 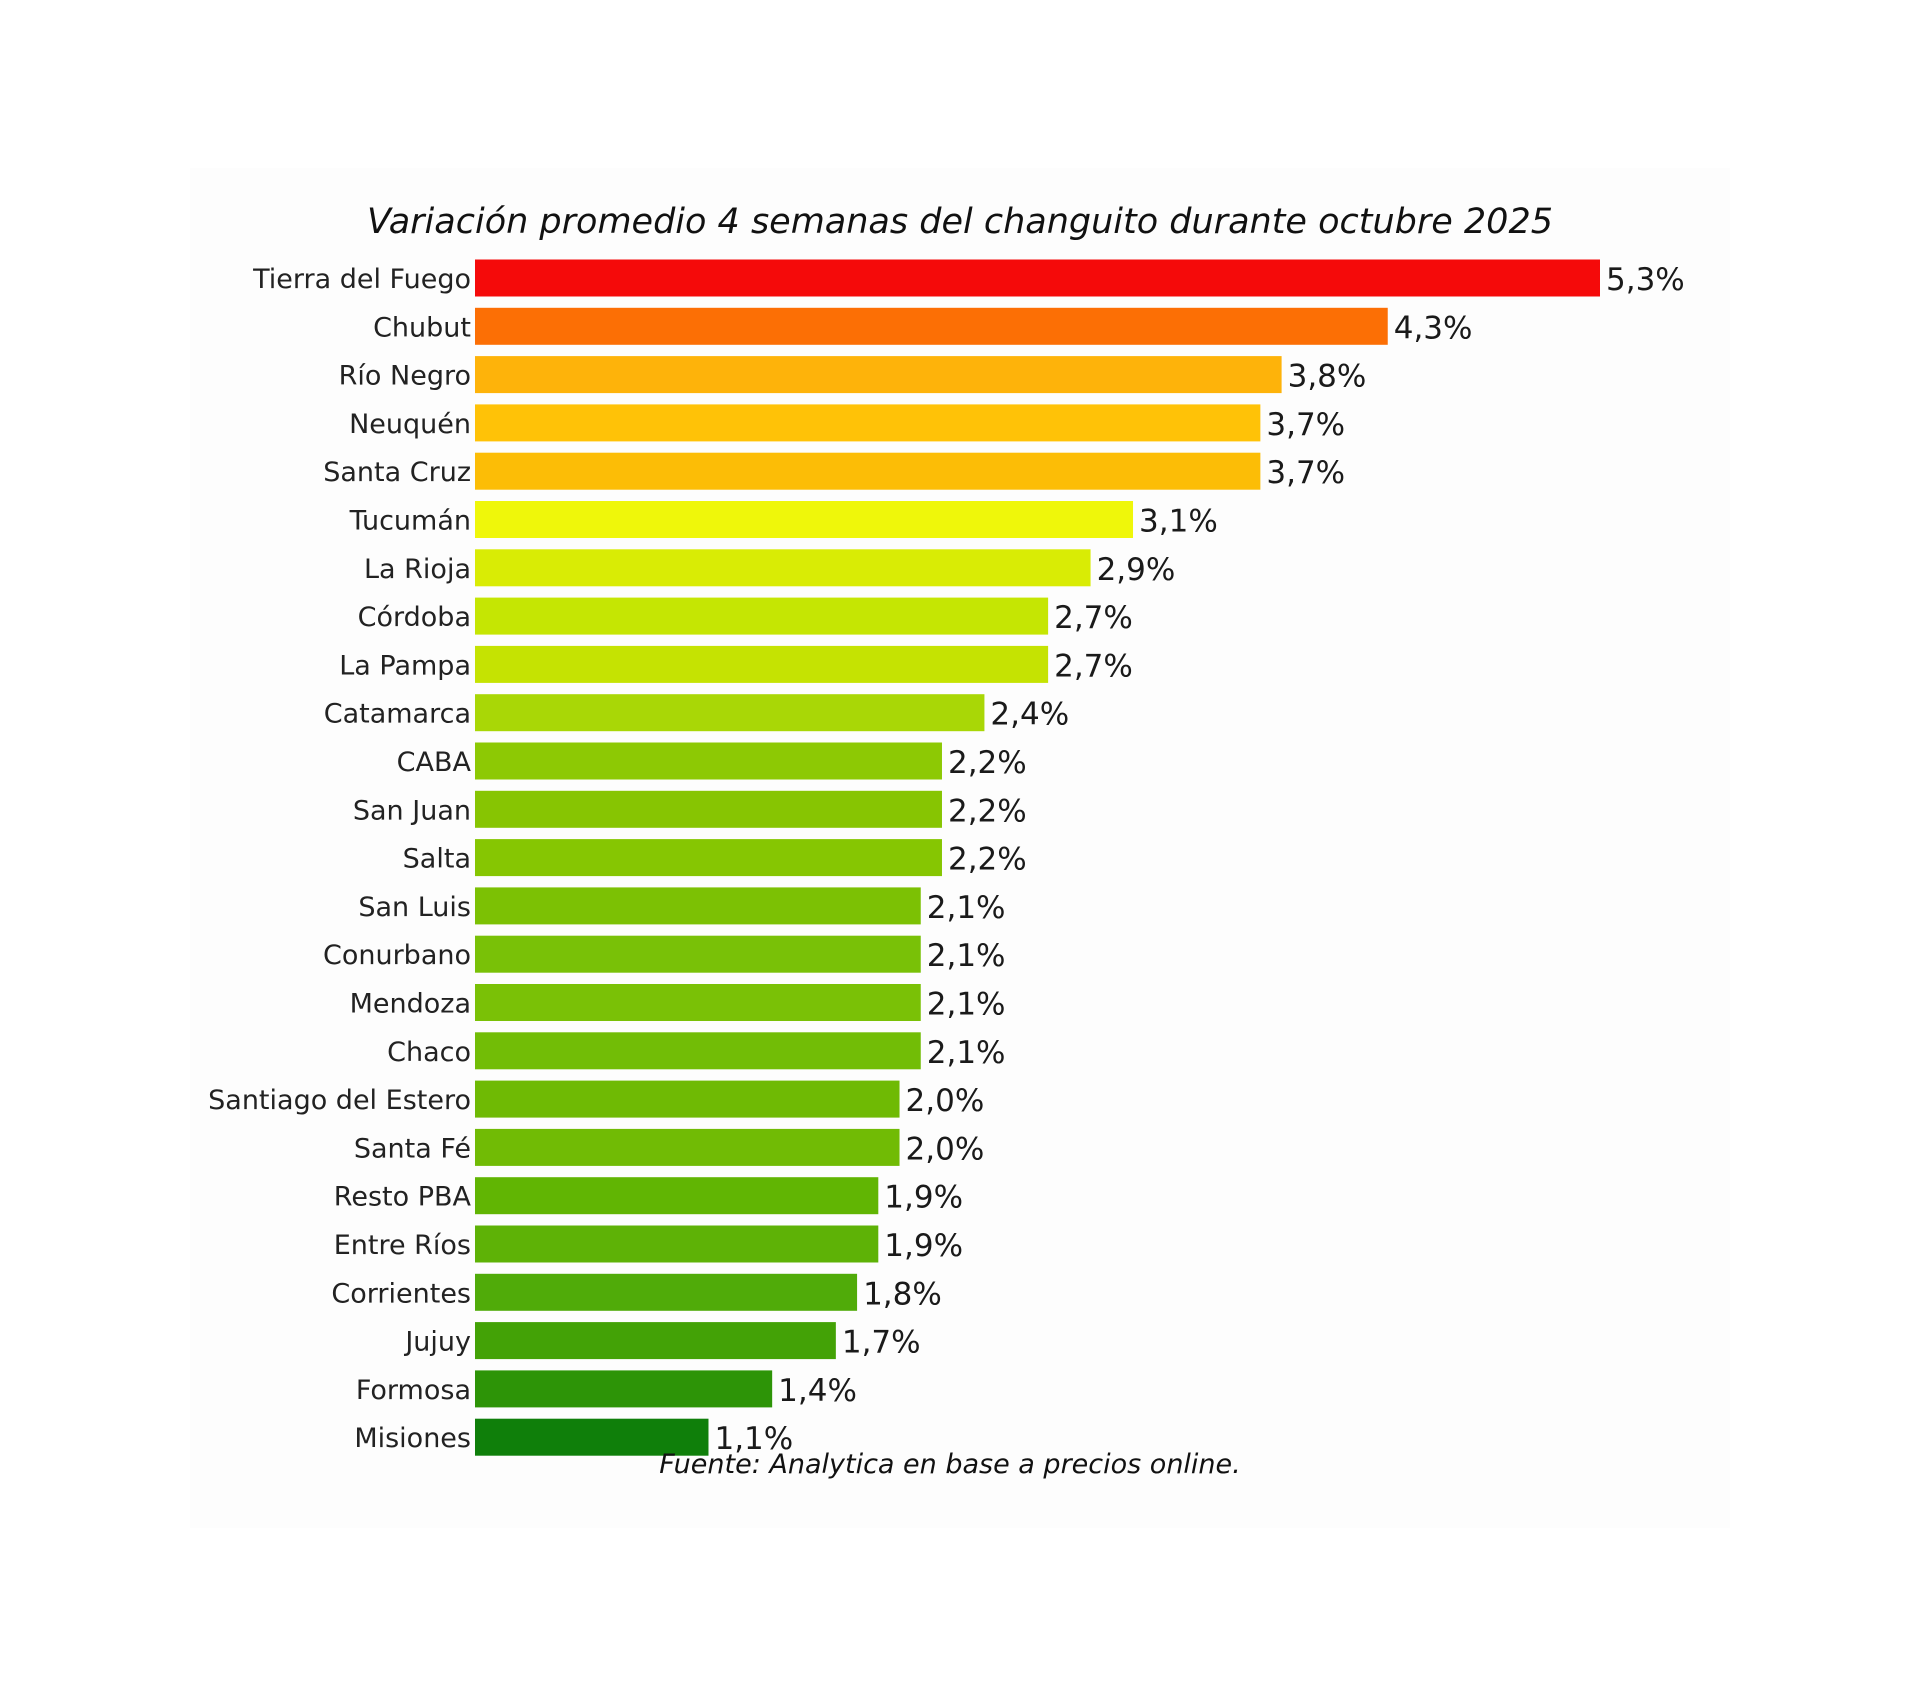 What do you see at coordinates (397, 714) in the screenshot?
I see `category-label: Catamarca` at bounding box center [397, 714].